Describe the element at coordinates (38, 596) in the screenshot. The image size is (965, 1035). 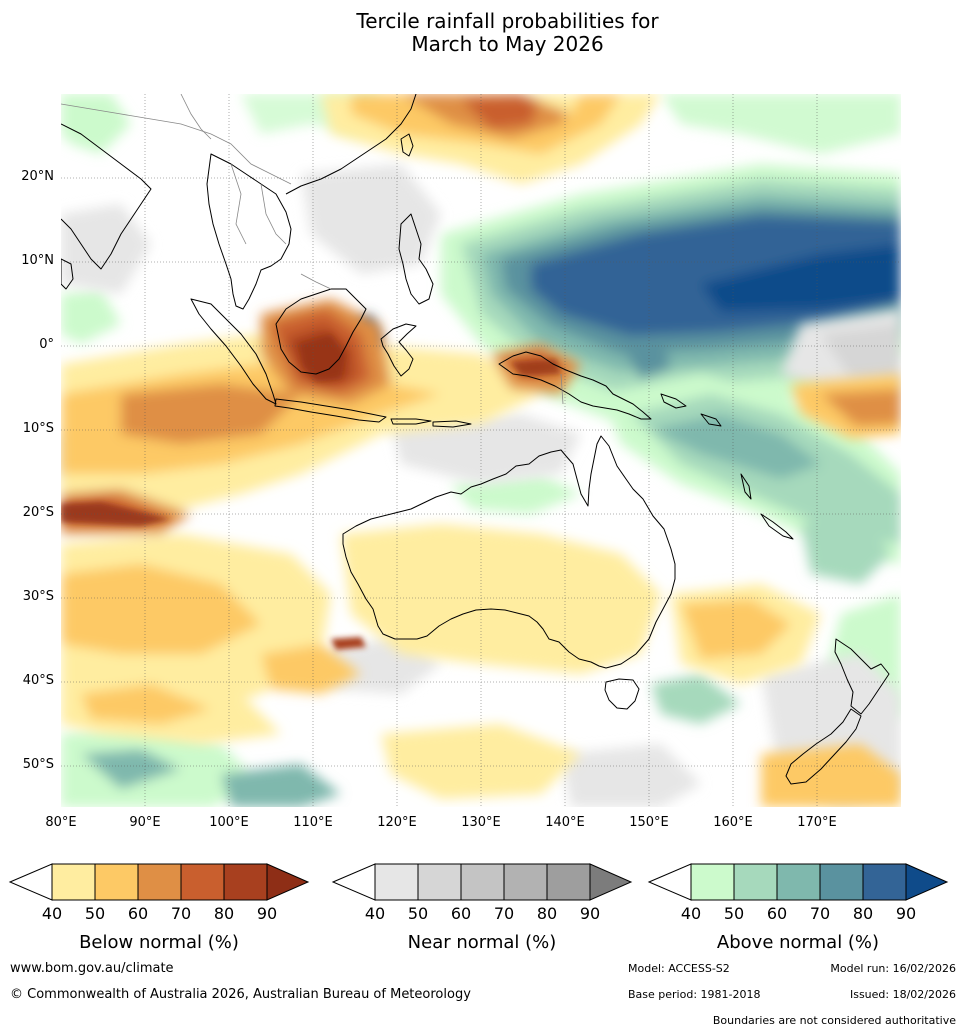
I see `lat-label-30s: 30°S` at that location.